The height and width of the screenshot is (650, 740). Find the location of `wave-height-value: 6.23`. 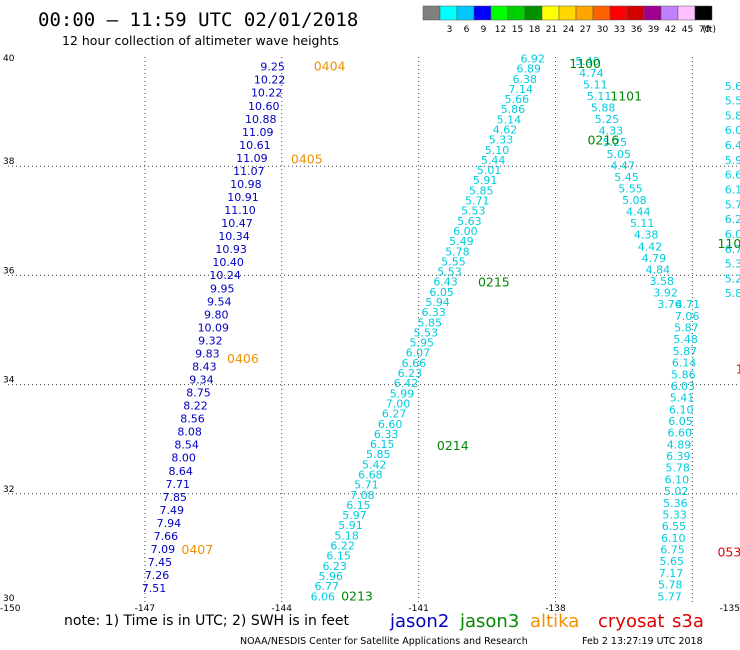

wave-height-value: 6.23 is located at coordinates (334, 566).